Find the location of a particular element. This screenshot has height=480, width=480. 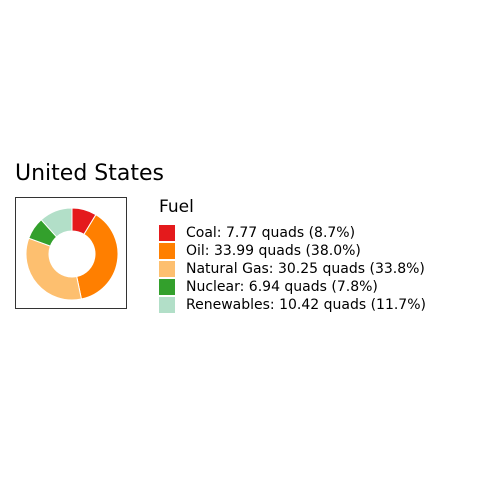

legend-item-oil: Oil: 33.99 quads (38.0%) is located at coordinates (292, 251).